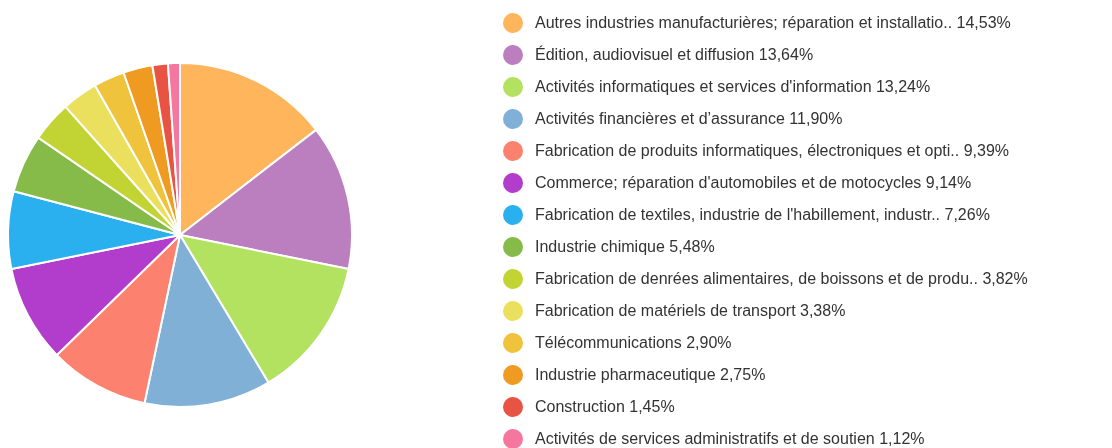  Describe the element at coordinates (605, 407) in the screenshot. I see `legend-label: Construction 1,45%` at that location.